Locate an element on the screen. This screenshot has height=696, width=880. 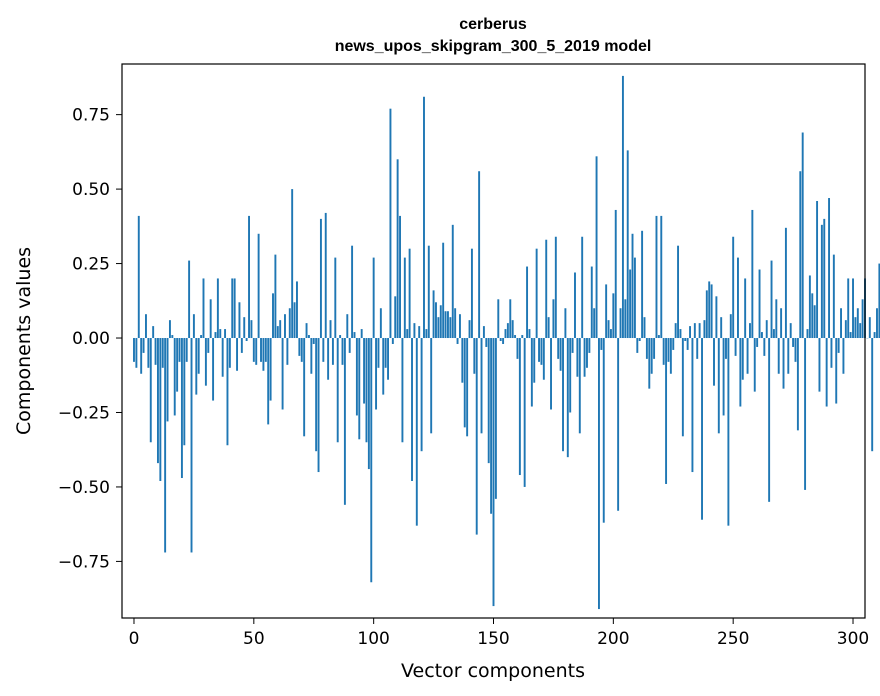
y-tick-label: −0.50 is located at coordinates (84, 488).